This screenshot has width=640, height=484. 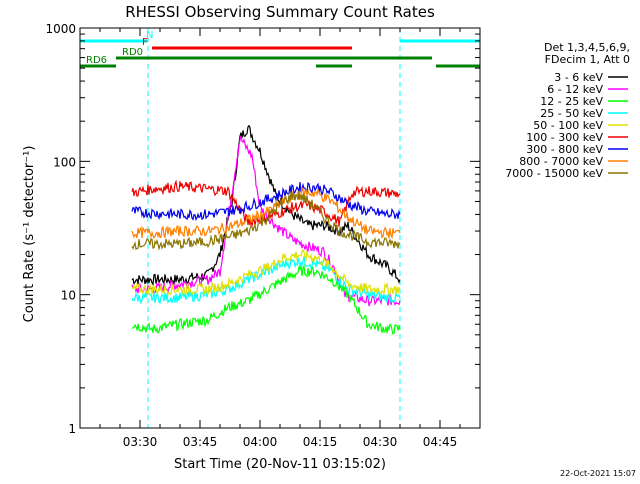 I want to click on chart-title: RHESSI Observing Summary Count Rates, so click(x=280, y=12).